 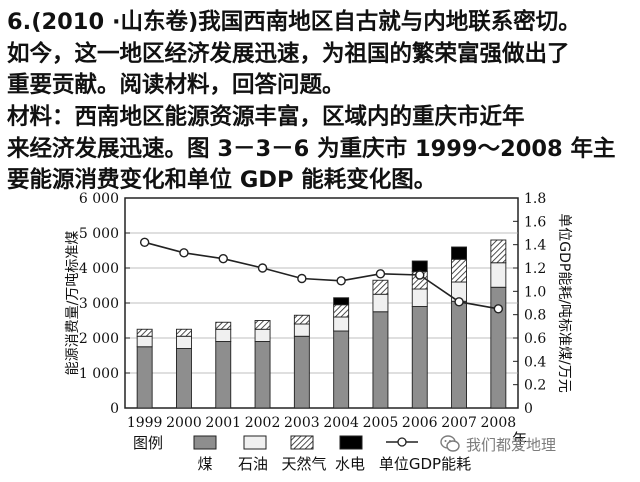 What do you see at coordinates (288, 54) in the screenshot?
I see `question-line-2: 如今，这一地区经济发展迅速，为祖国的繁荣富强做出了` at bounding box center [288, 54].